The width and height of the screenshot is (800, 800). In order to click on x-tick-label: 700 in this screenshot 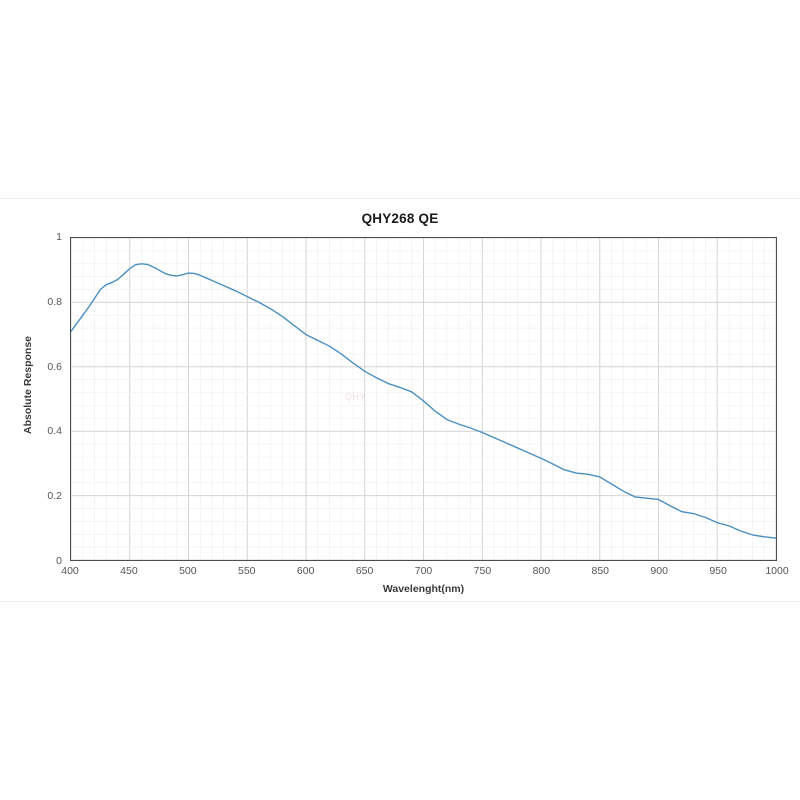, I will do `click(423, 571)`.